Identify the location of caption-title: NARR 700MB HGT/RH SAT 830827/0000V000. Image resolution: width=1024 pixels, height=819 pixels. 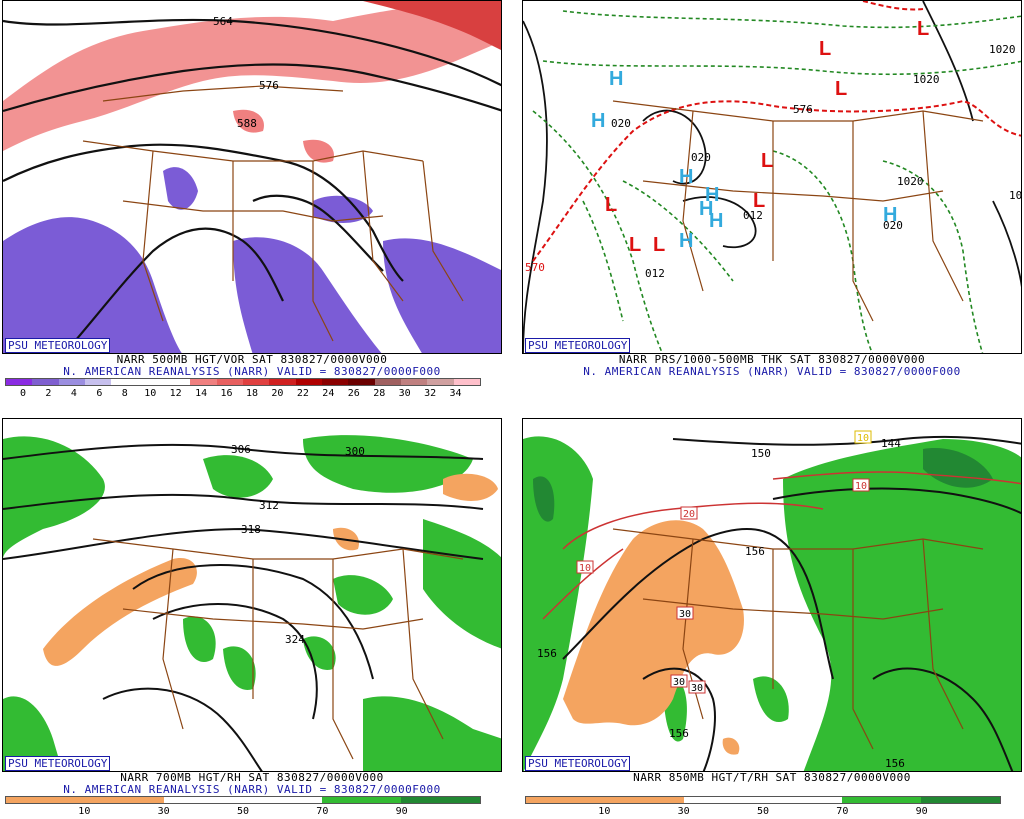
(252, 777).